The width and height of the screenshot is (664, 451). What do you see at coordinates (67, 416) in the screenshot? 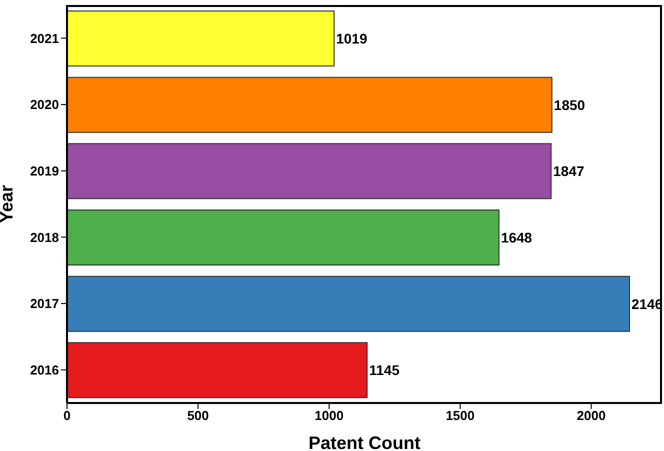
I see `x-tick-label: 0` at bounding box center [67, 416].